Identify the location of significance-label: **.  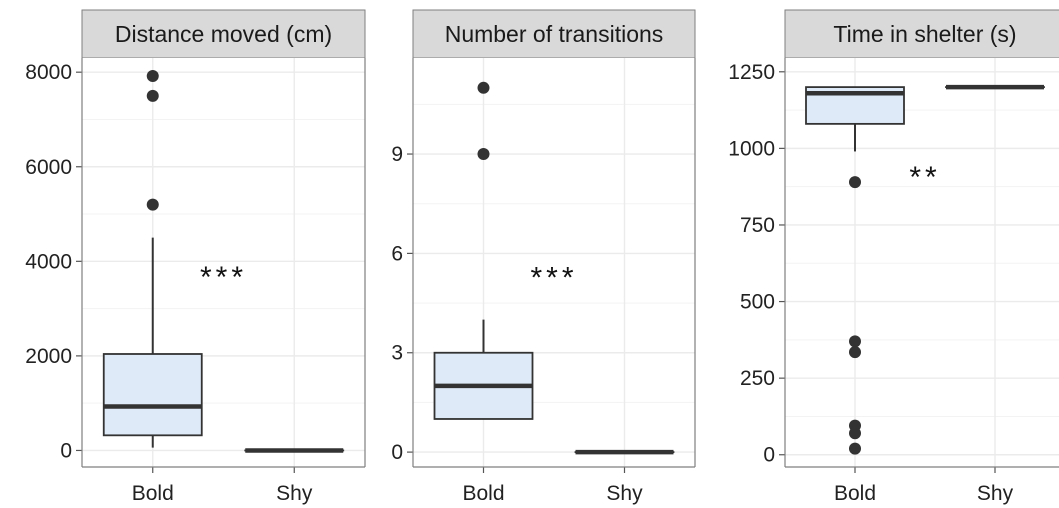
(924, 177).